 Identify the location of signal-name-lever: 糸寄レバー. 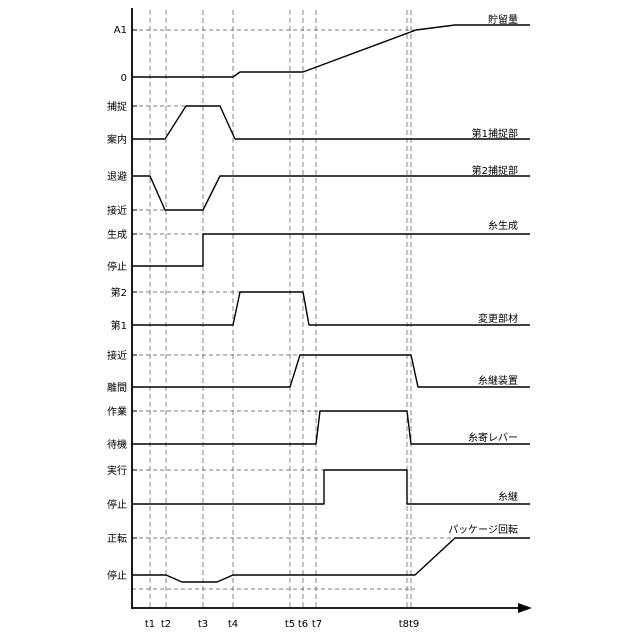
(493, 437).